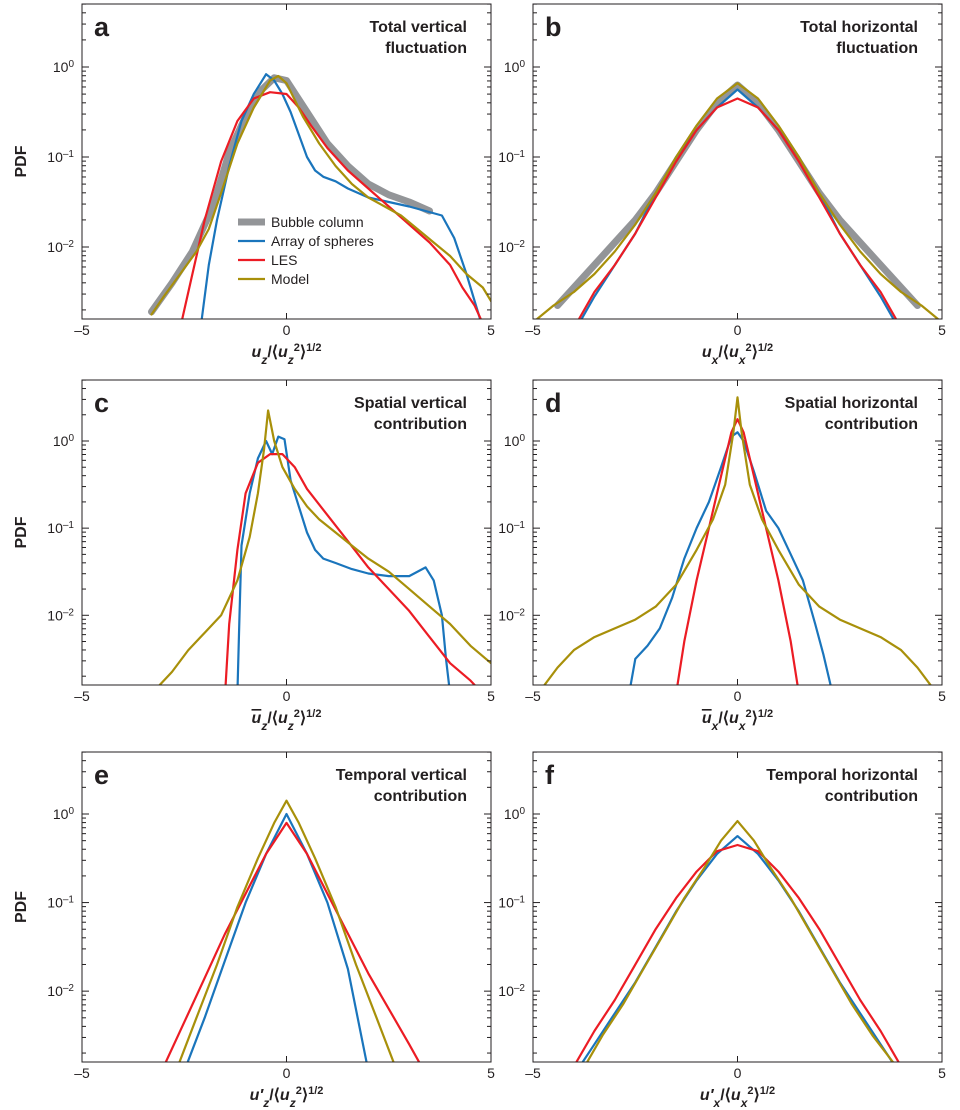  I want to click on label-part: ⟩, so click(303, 352).